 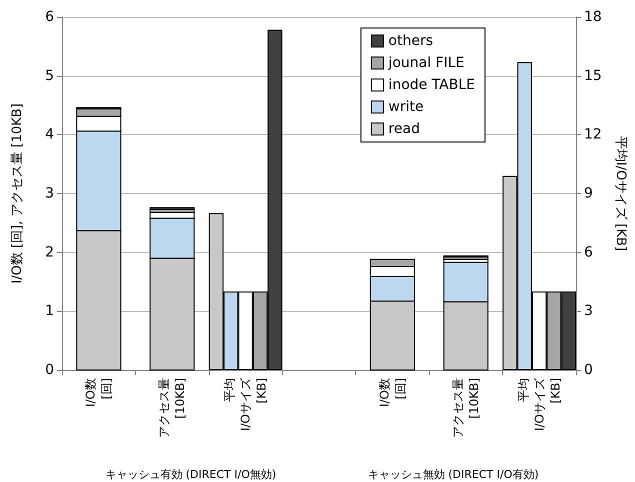 I want to click on y2-tick-label: 15, so click(x=593, y=76).